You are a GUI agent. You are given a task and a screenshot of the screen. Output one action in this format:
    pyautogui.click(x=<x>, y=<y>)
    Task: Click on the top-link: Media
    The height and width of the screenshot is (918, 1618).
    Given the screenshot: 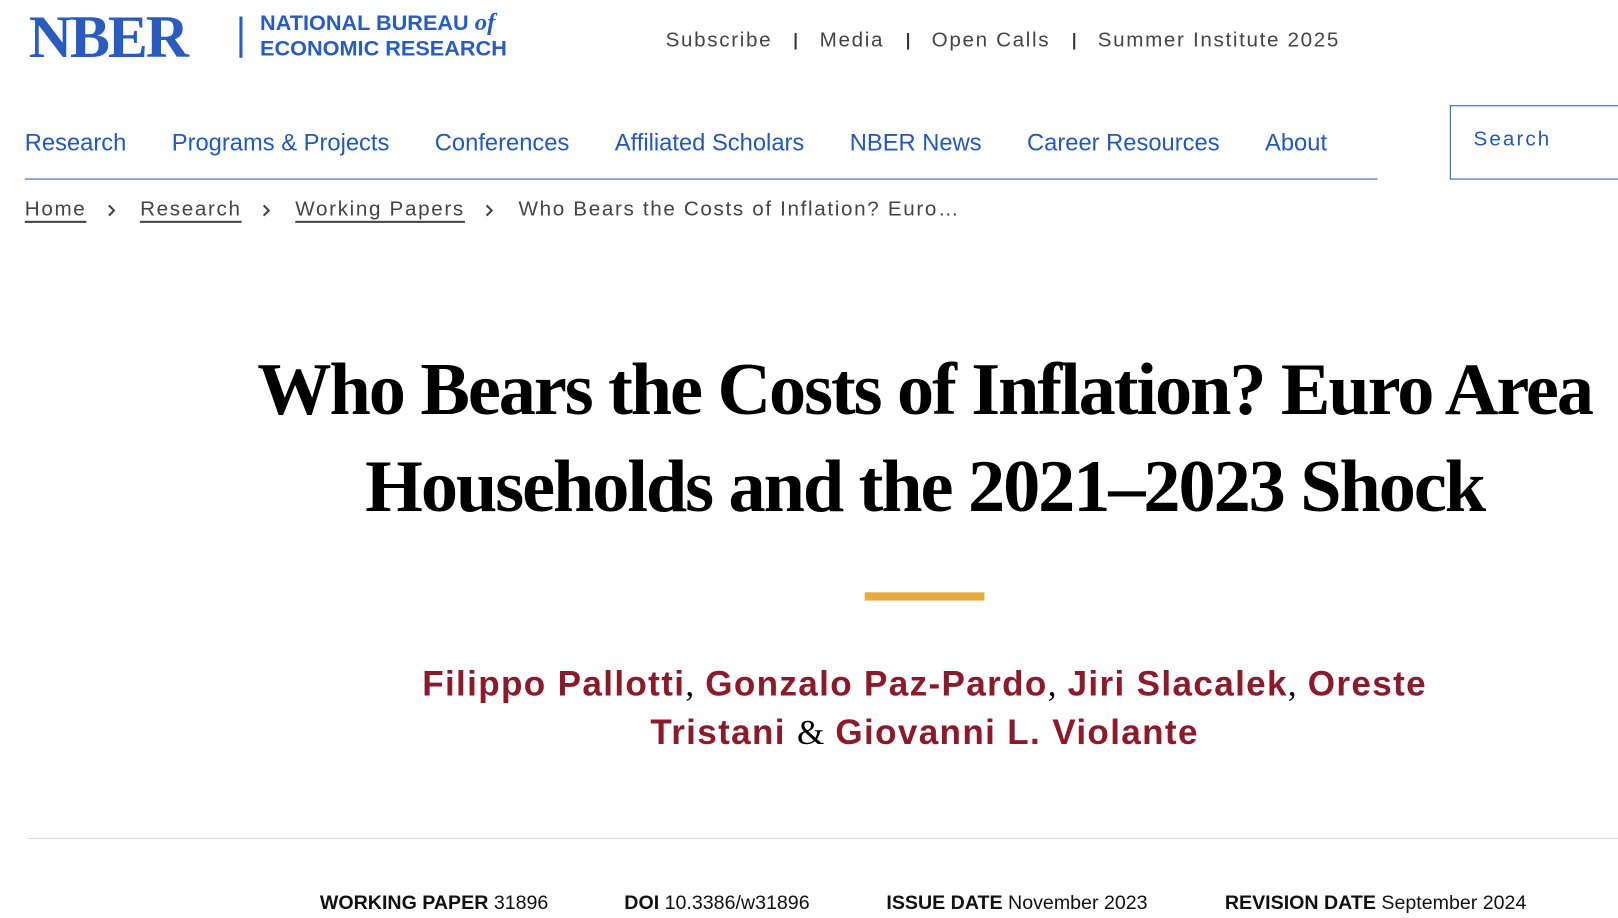 What is the action you would take?
    pyautogui.click(x=852, y=40)
    